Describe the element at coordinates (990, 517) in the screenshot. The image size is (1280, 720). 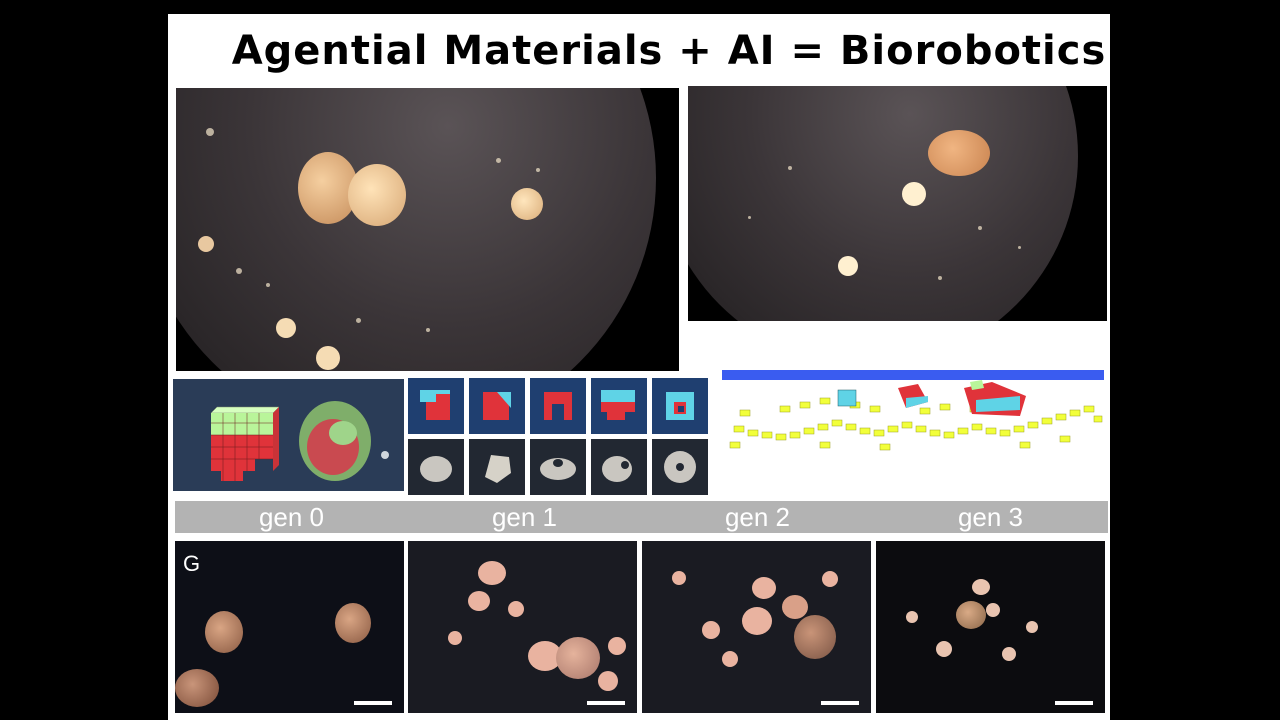
I see `gen-label-3: gen 3` at that location.